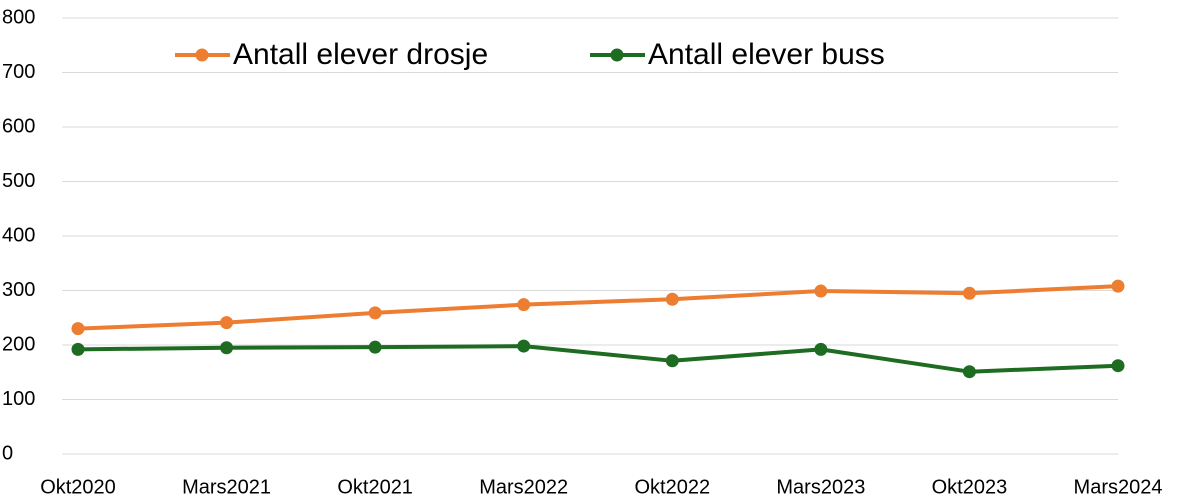 The image size is (1181, 500). I want to click on legend-label: Antall elever drosje, so click(360, 54).